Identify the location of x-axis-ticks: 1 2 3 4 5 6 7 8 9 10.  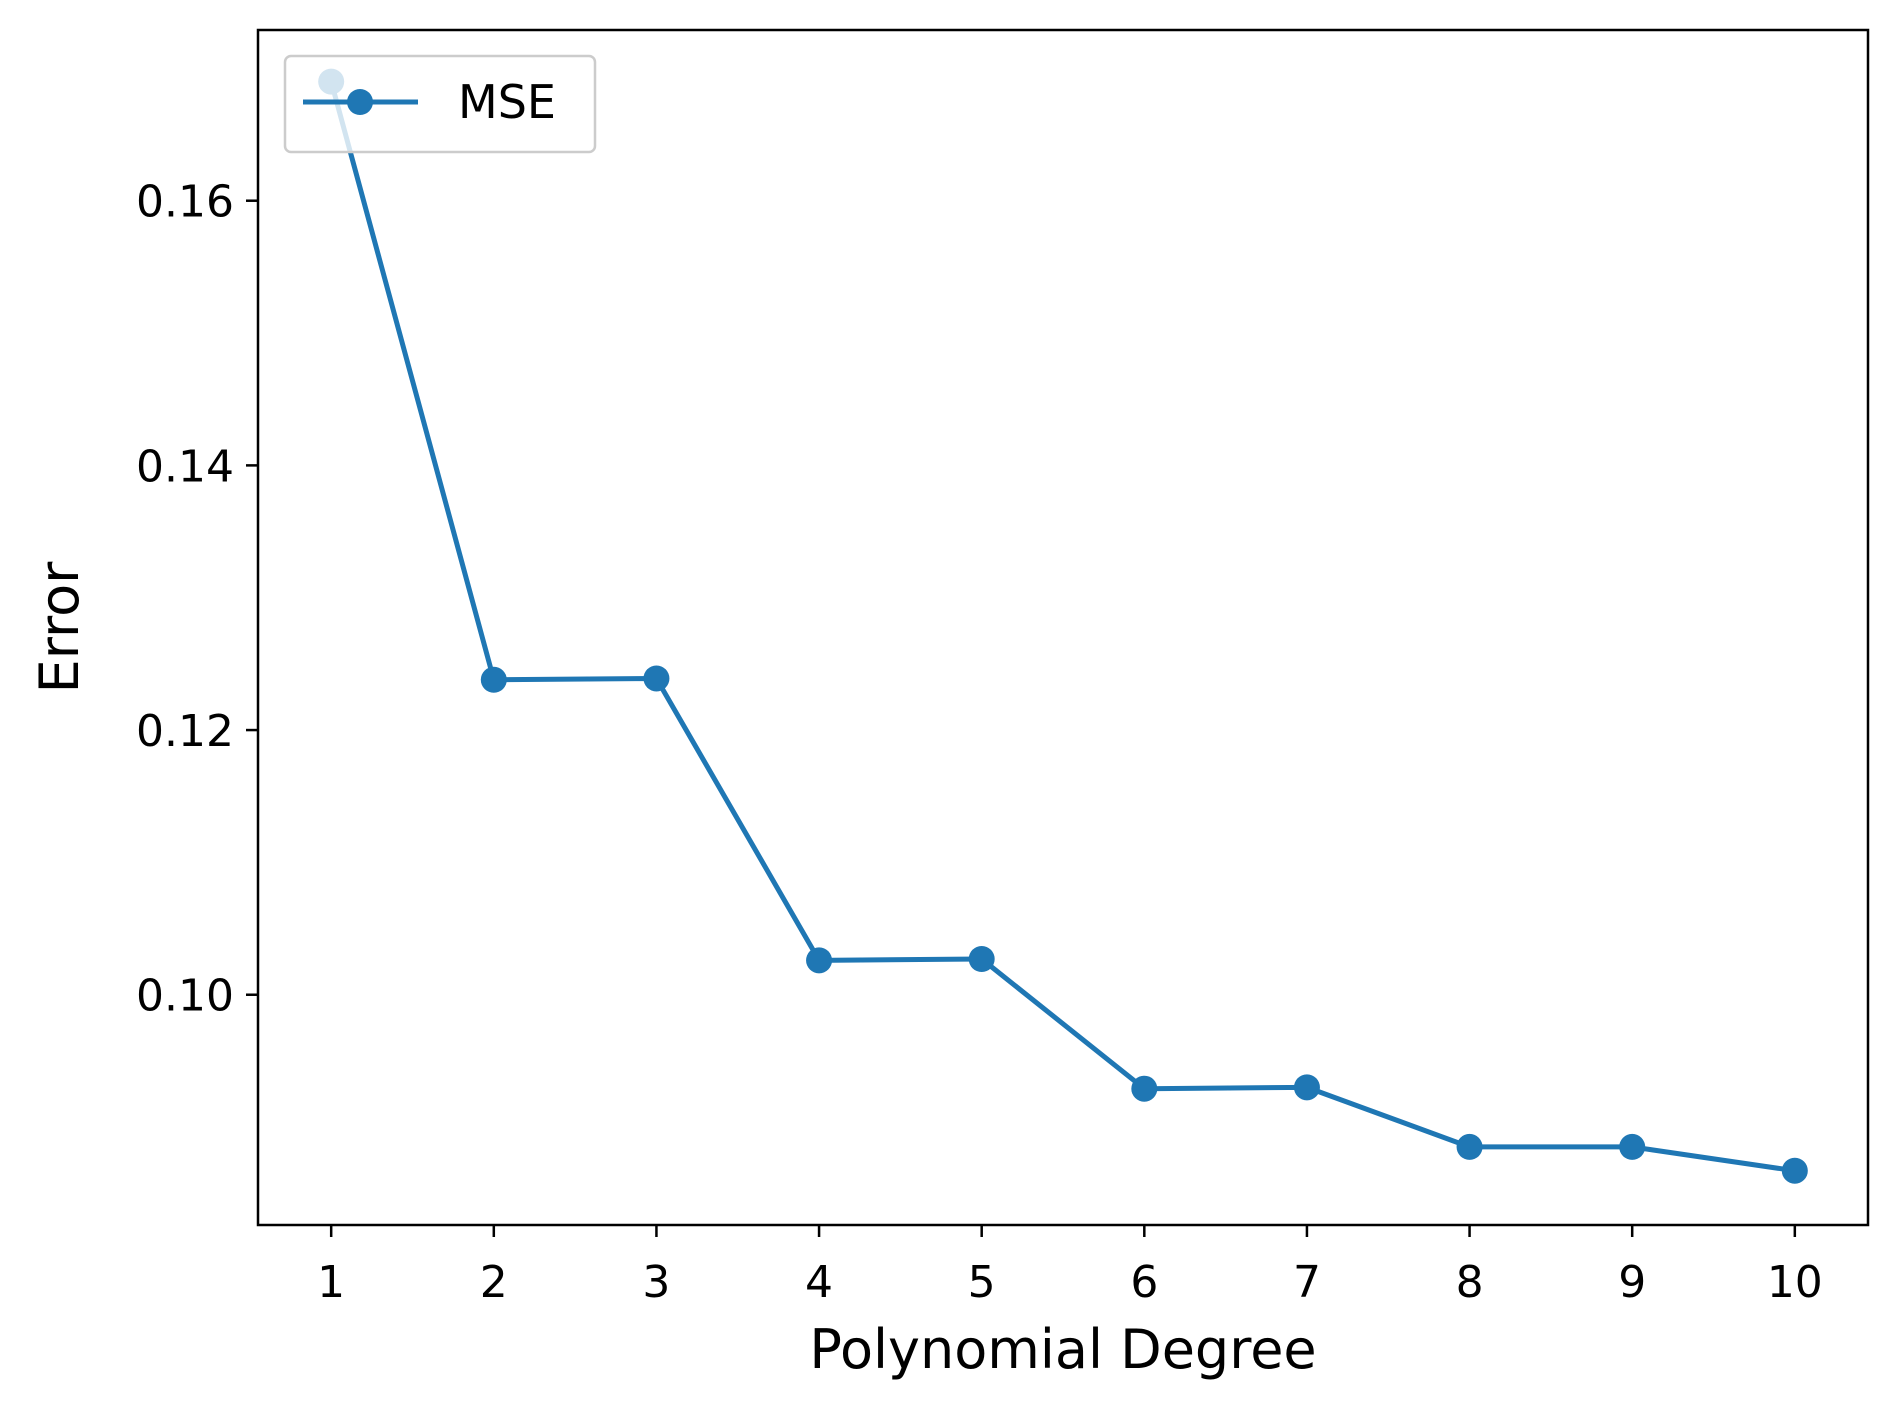
(1070, 1266).